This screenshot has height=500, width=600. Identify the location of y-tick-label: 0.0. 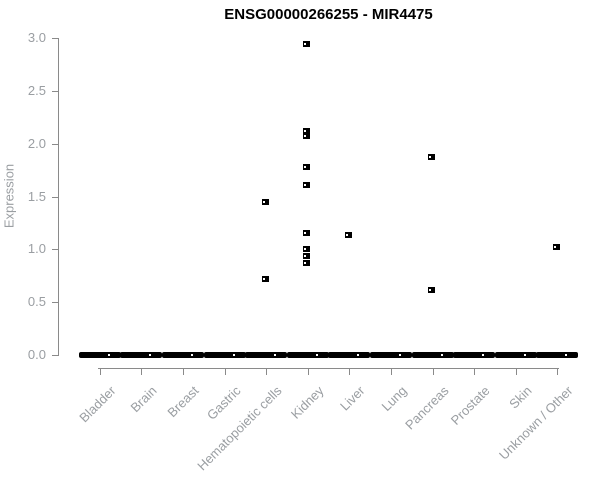
(36, 354).